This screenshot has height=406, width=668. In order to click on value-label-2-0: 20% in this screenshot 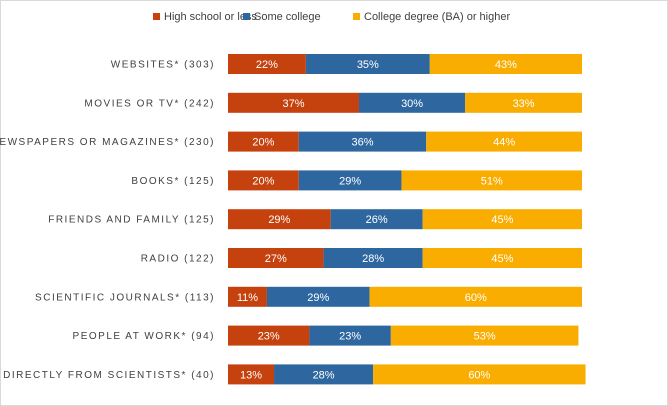, I will do `click(263, 143)`.